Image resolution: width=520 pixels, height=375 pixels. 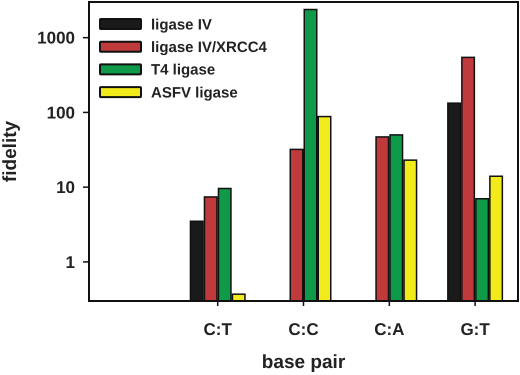 What do you see at coordinates (60, 112) in the screenshot?
I see `y-tick-label: 100` at bounding box center [60, 112].